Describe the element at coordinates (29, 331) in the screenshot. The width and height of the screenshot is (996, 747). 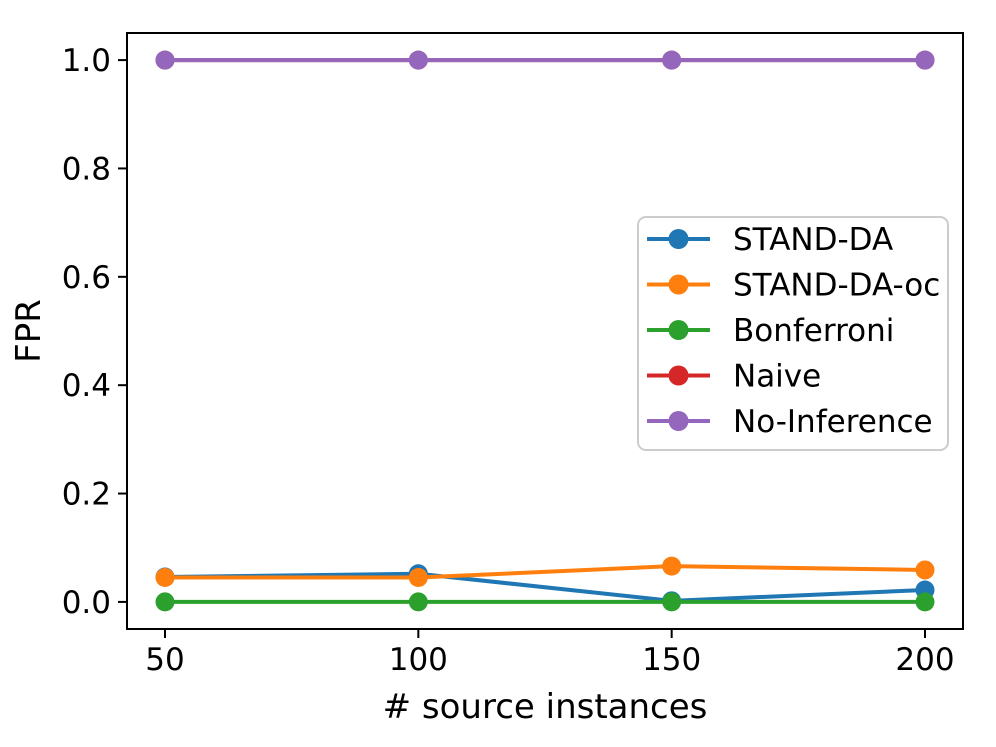
I see `y-axis-label: FPR` at that location.